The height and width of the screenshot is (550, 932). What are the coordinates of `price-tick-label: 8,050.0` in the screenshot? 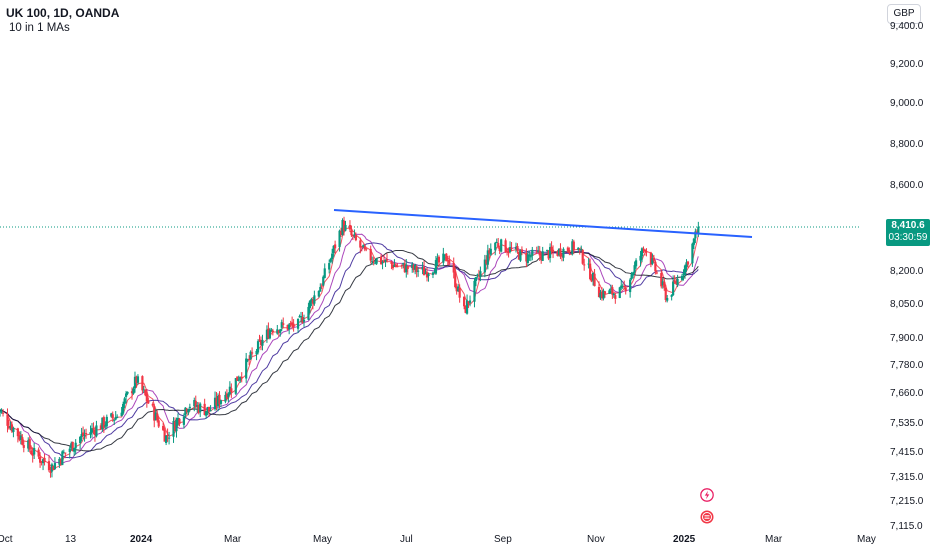 It's located at (907, 304).